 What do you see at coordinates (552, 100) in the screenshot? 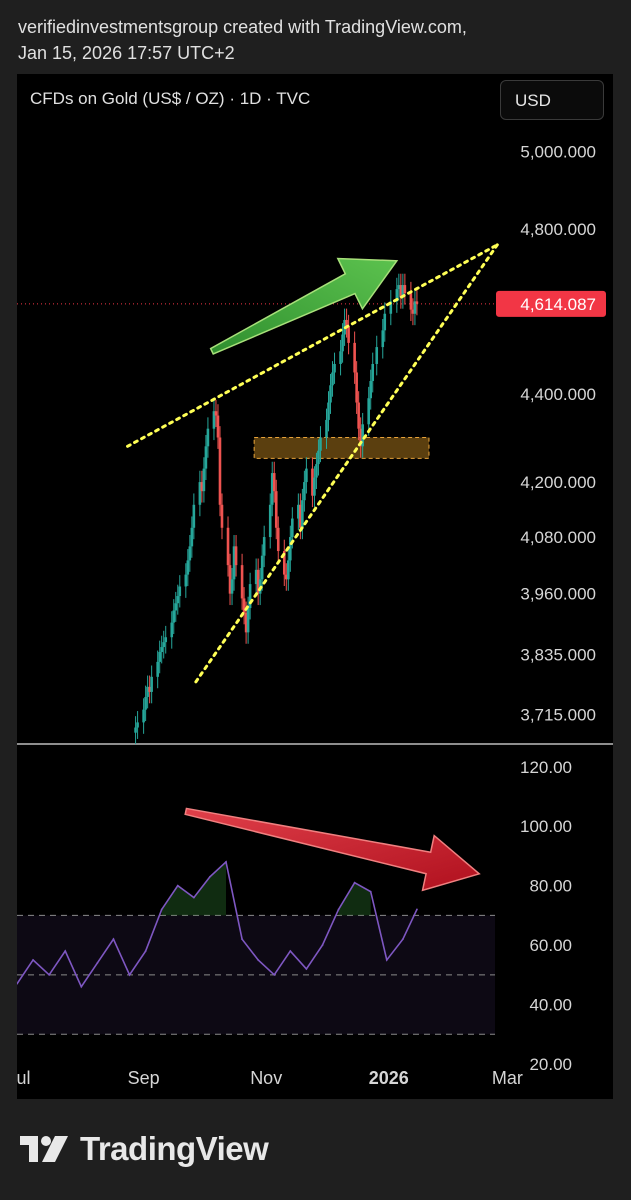
I see `currency-button: USD` at bounding box center [552, 100].